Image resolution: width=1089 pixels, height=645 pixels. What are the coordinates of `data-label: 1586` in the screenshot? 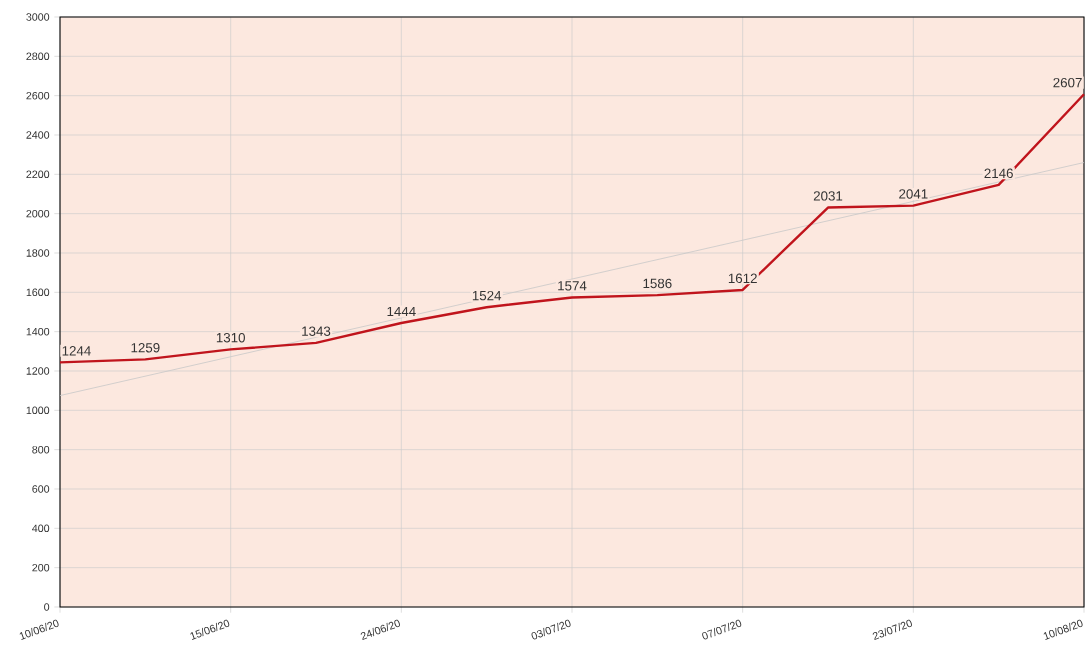 It's located at (657, 283).